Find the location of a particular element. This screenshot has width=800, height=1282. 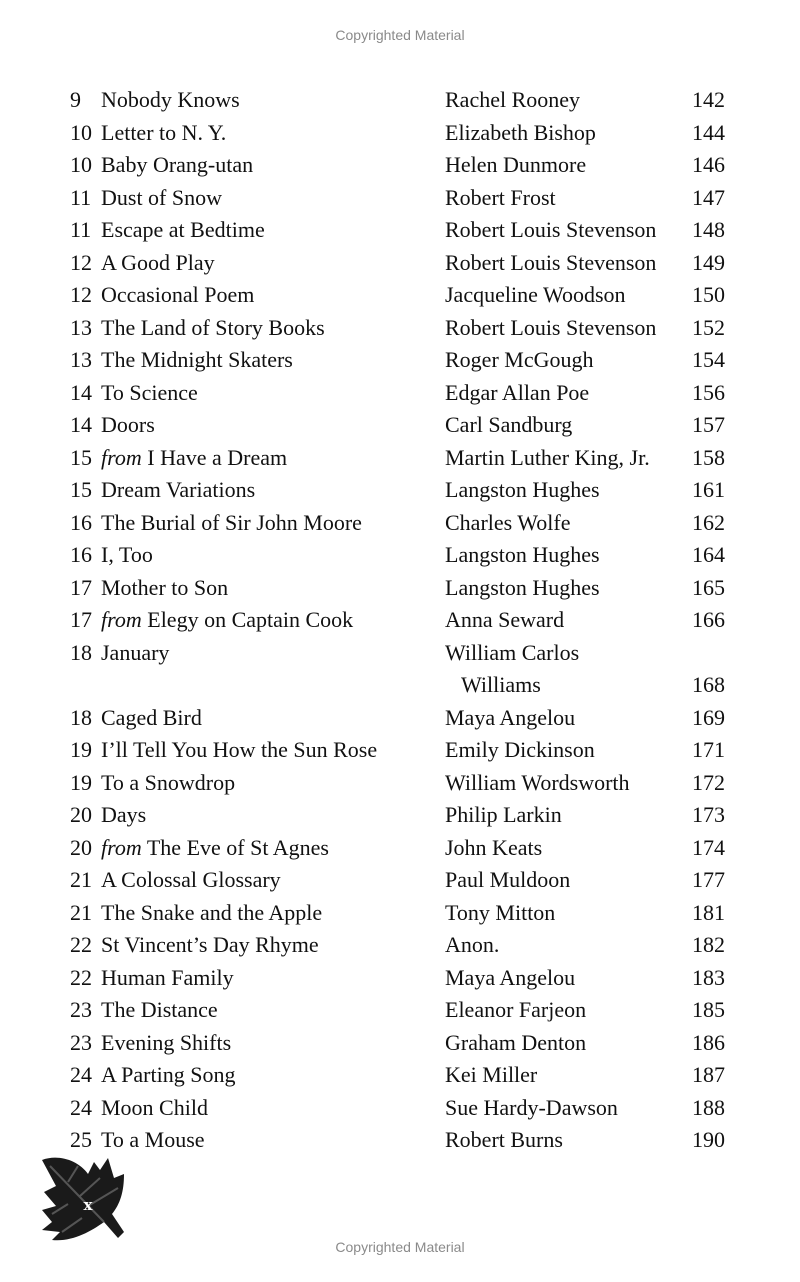

entry-page: 181 is located at coordinates (708, 912).